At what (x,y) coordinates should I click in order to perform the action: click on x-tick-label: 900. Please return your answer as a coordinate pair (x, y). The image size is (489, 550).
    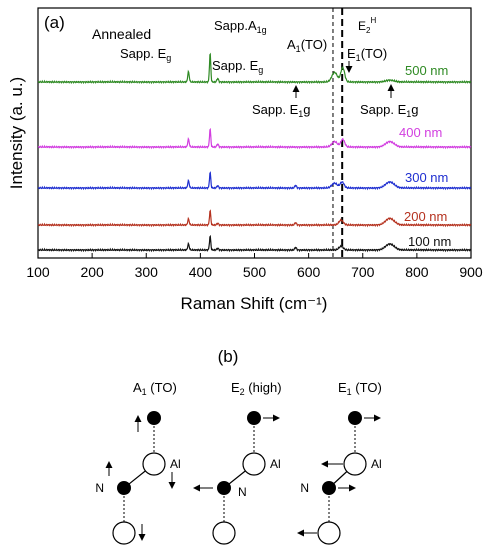
    Looking at the image, I should click on (471, 272).